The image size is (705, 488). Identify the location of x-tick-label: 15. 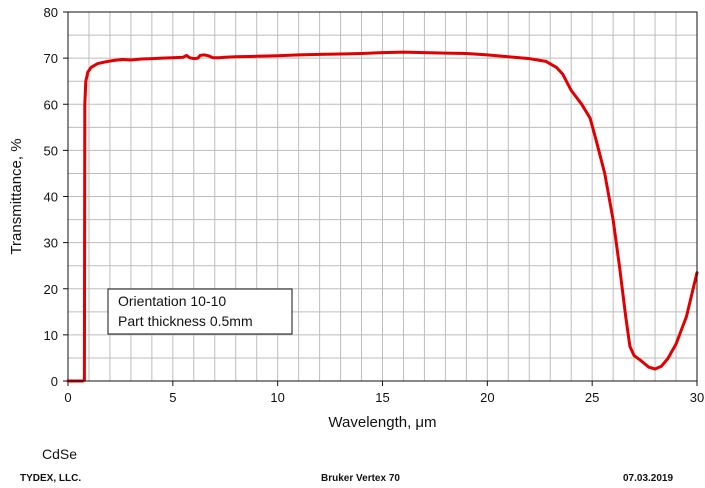
(382, 397).